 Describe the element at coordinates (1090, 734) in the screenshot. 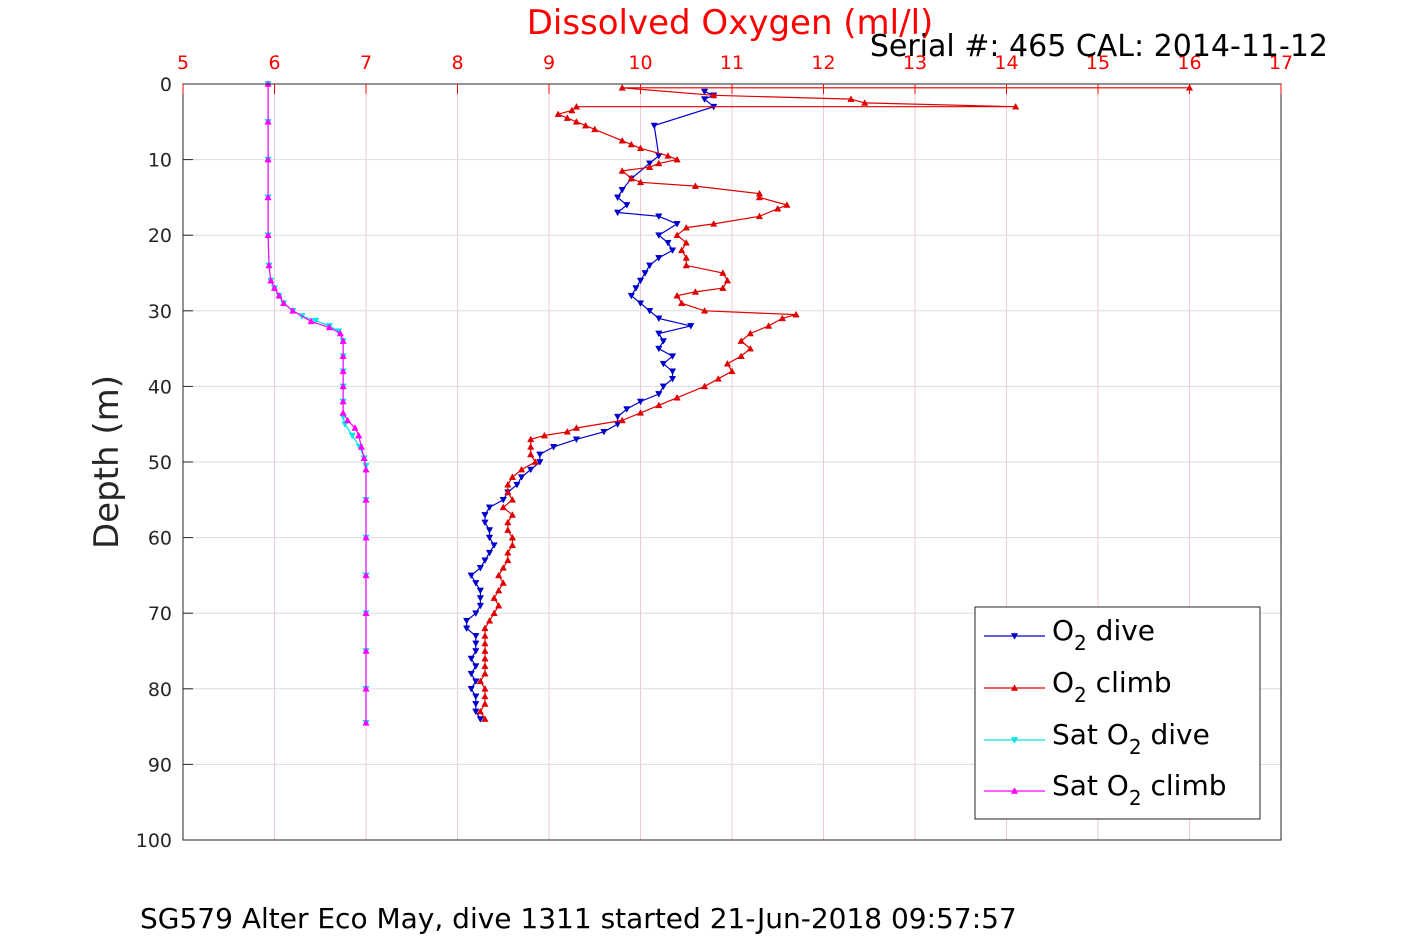

I see `legend-label-main: Sat O` at that location.